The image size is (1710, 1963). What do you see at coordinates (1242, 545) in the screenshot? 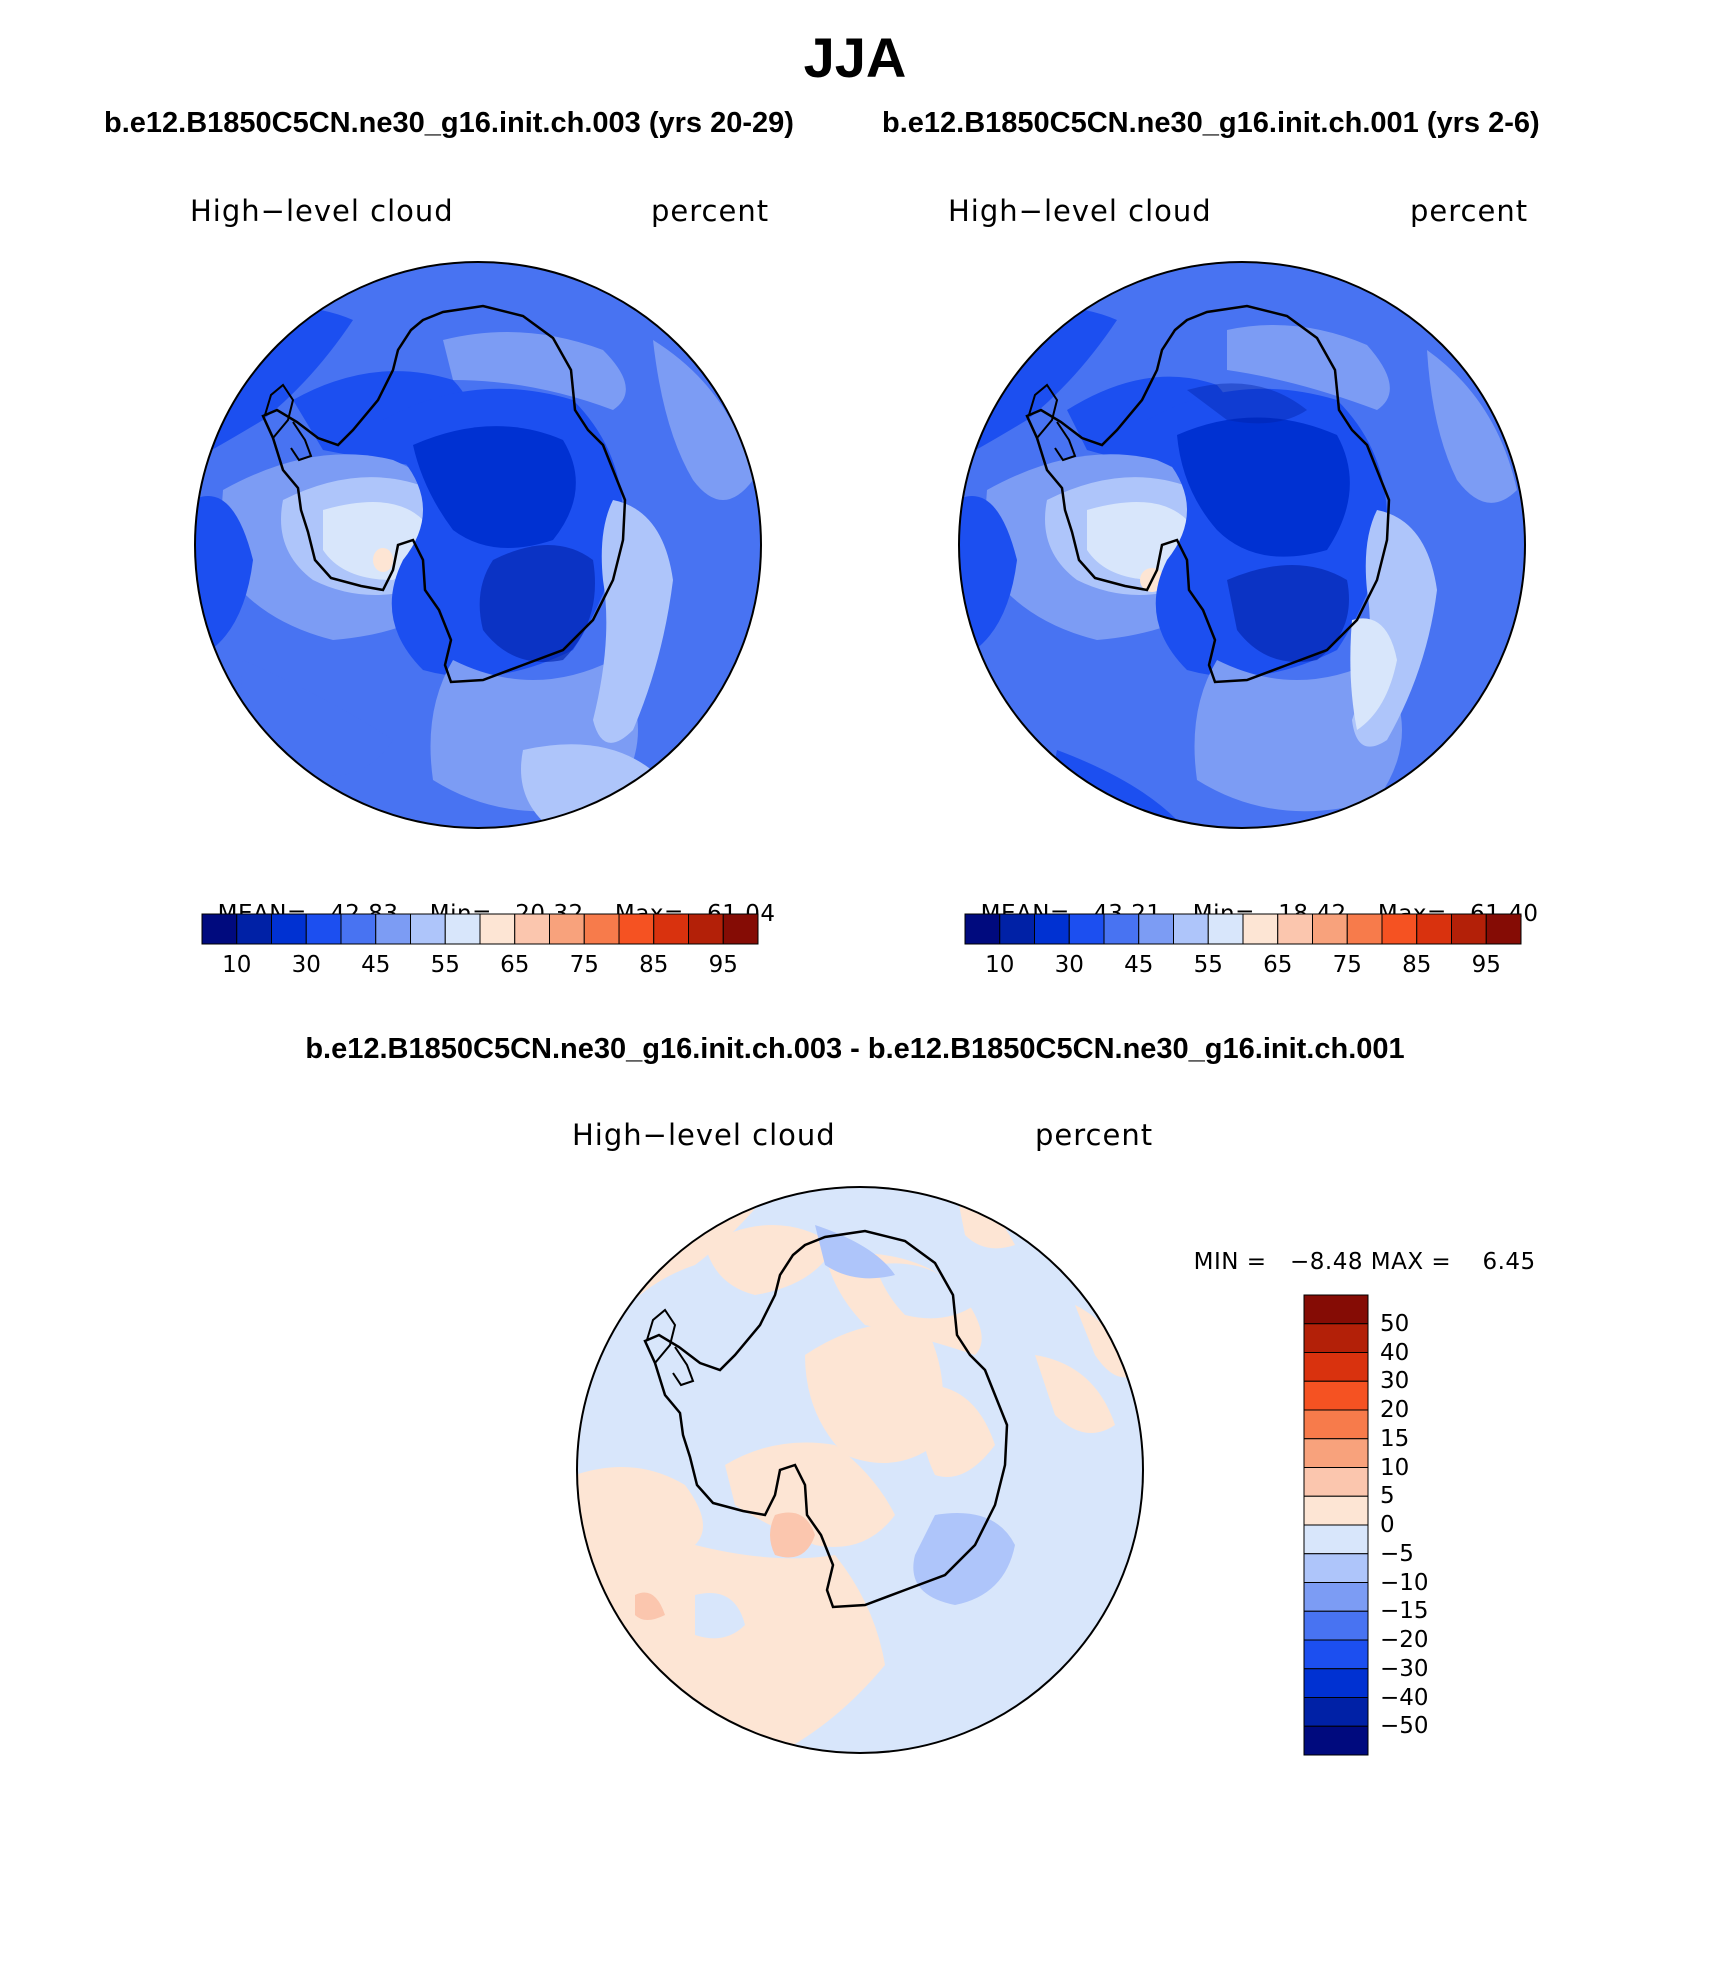
I see `right-polar-map` at bounding box center [1242, 545].